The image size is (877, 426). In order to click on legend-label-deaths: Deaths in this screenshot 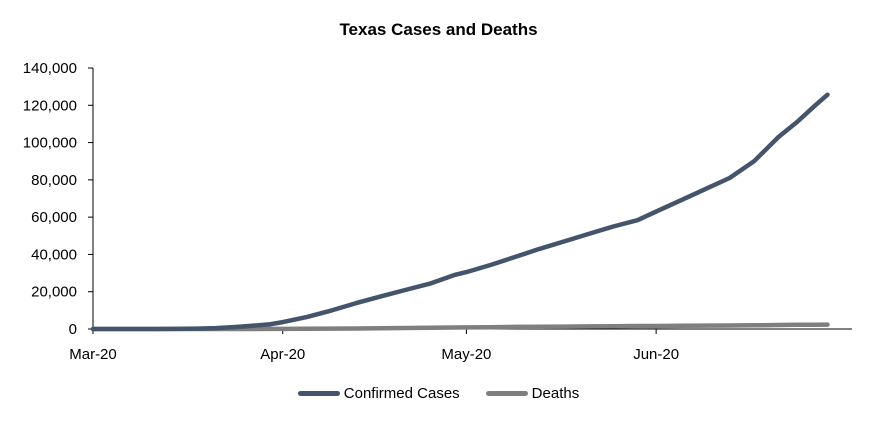, I will do `click(555, 393)`.